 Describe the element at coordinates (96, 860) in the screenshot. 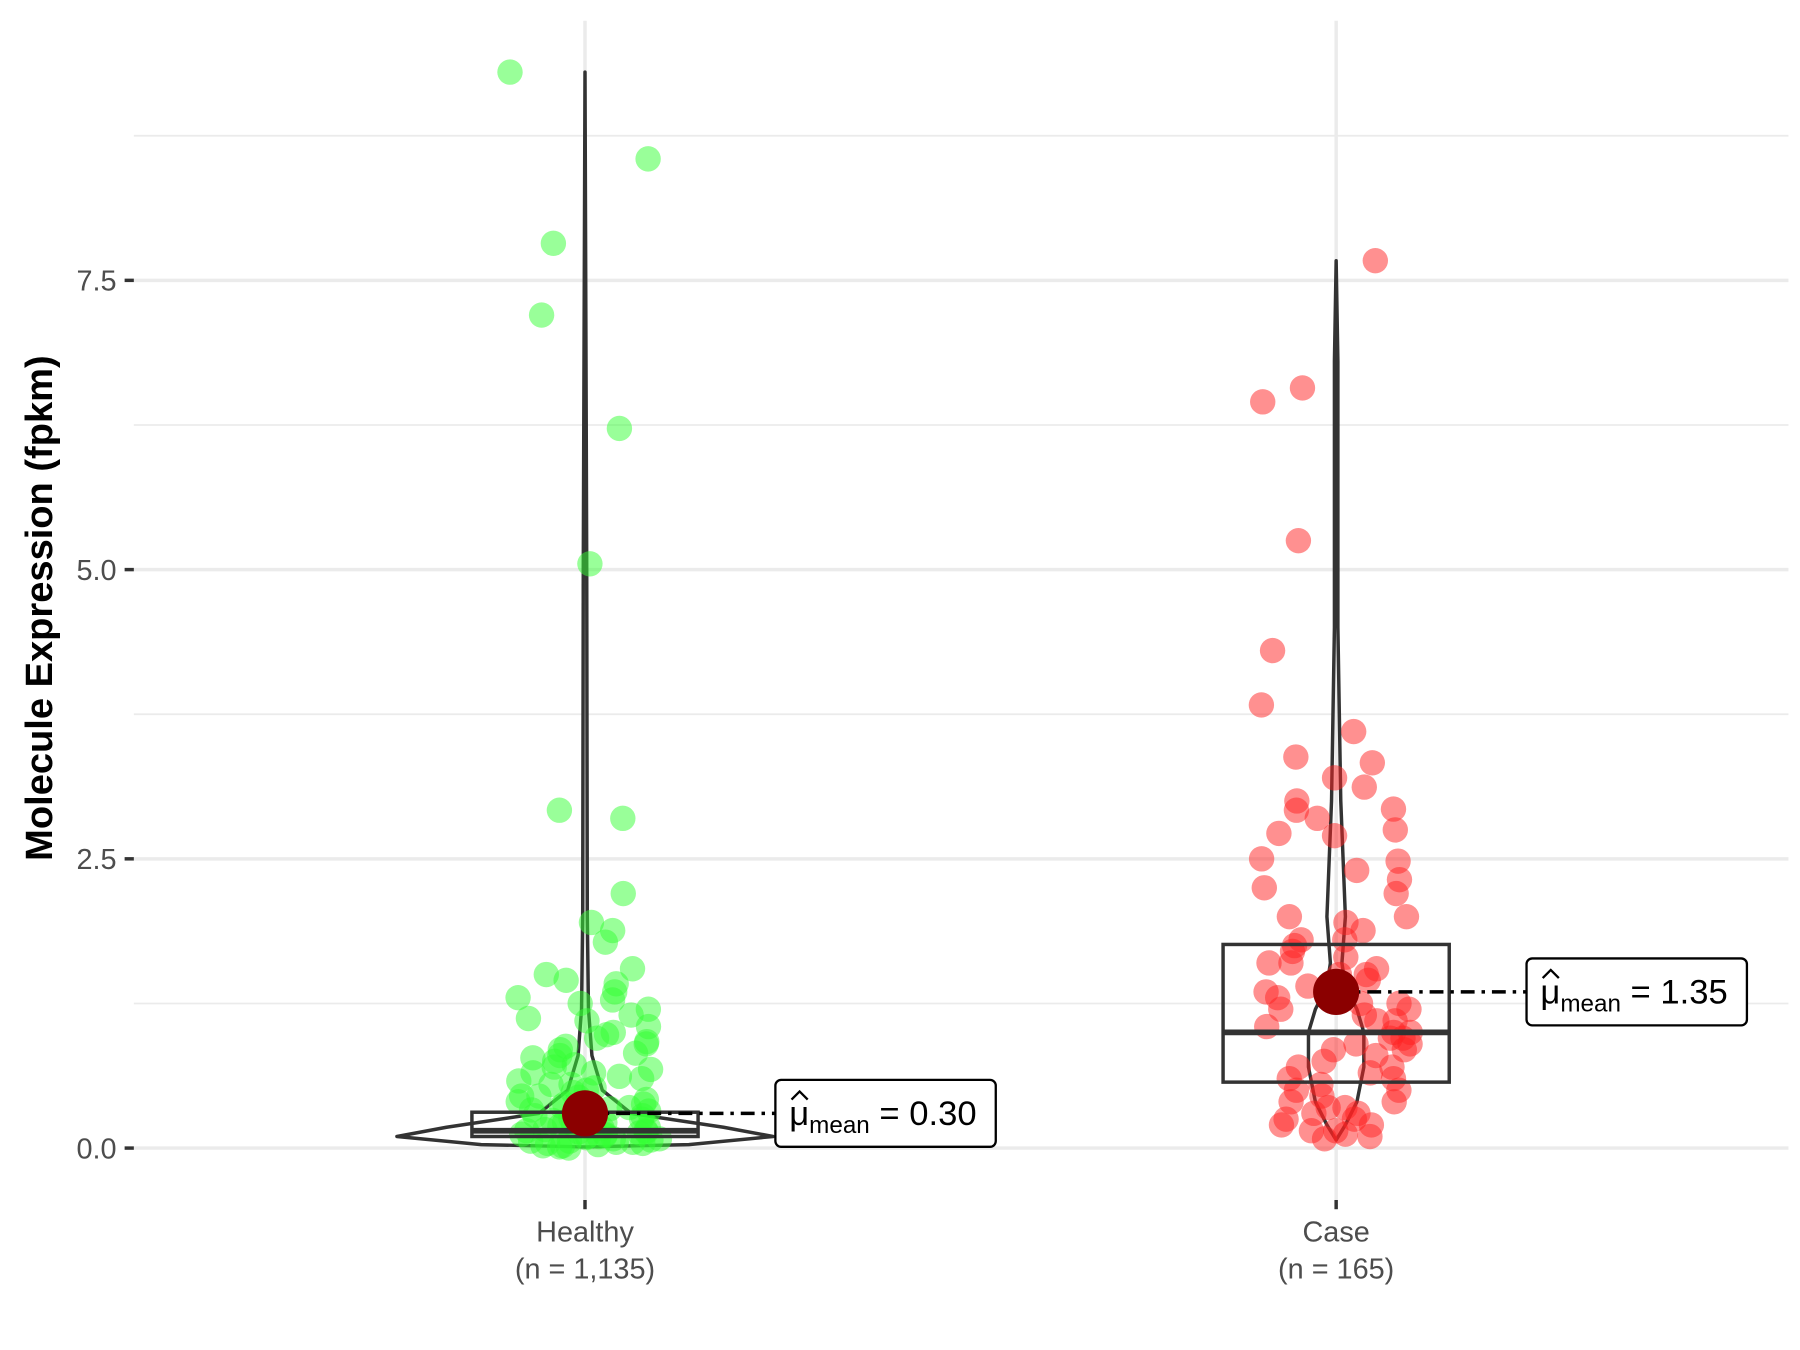

I see `y-tick-label: 2.5` at that location.